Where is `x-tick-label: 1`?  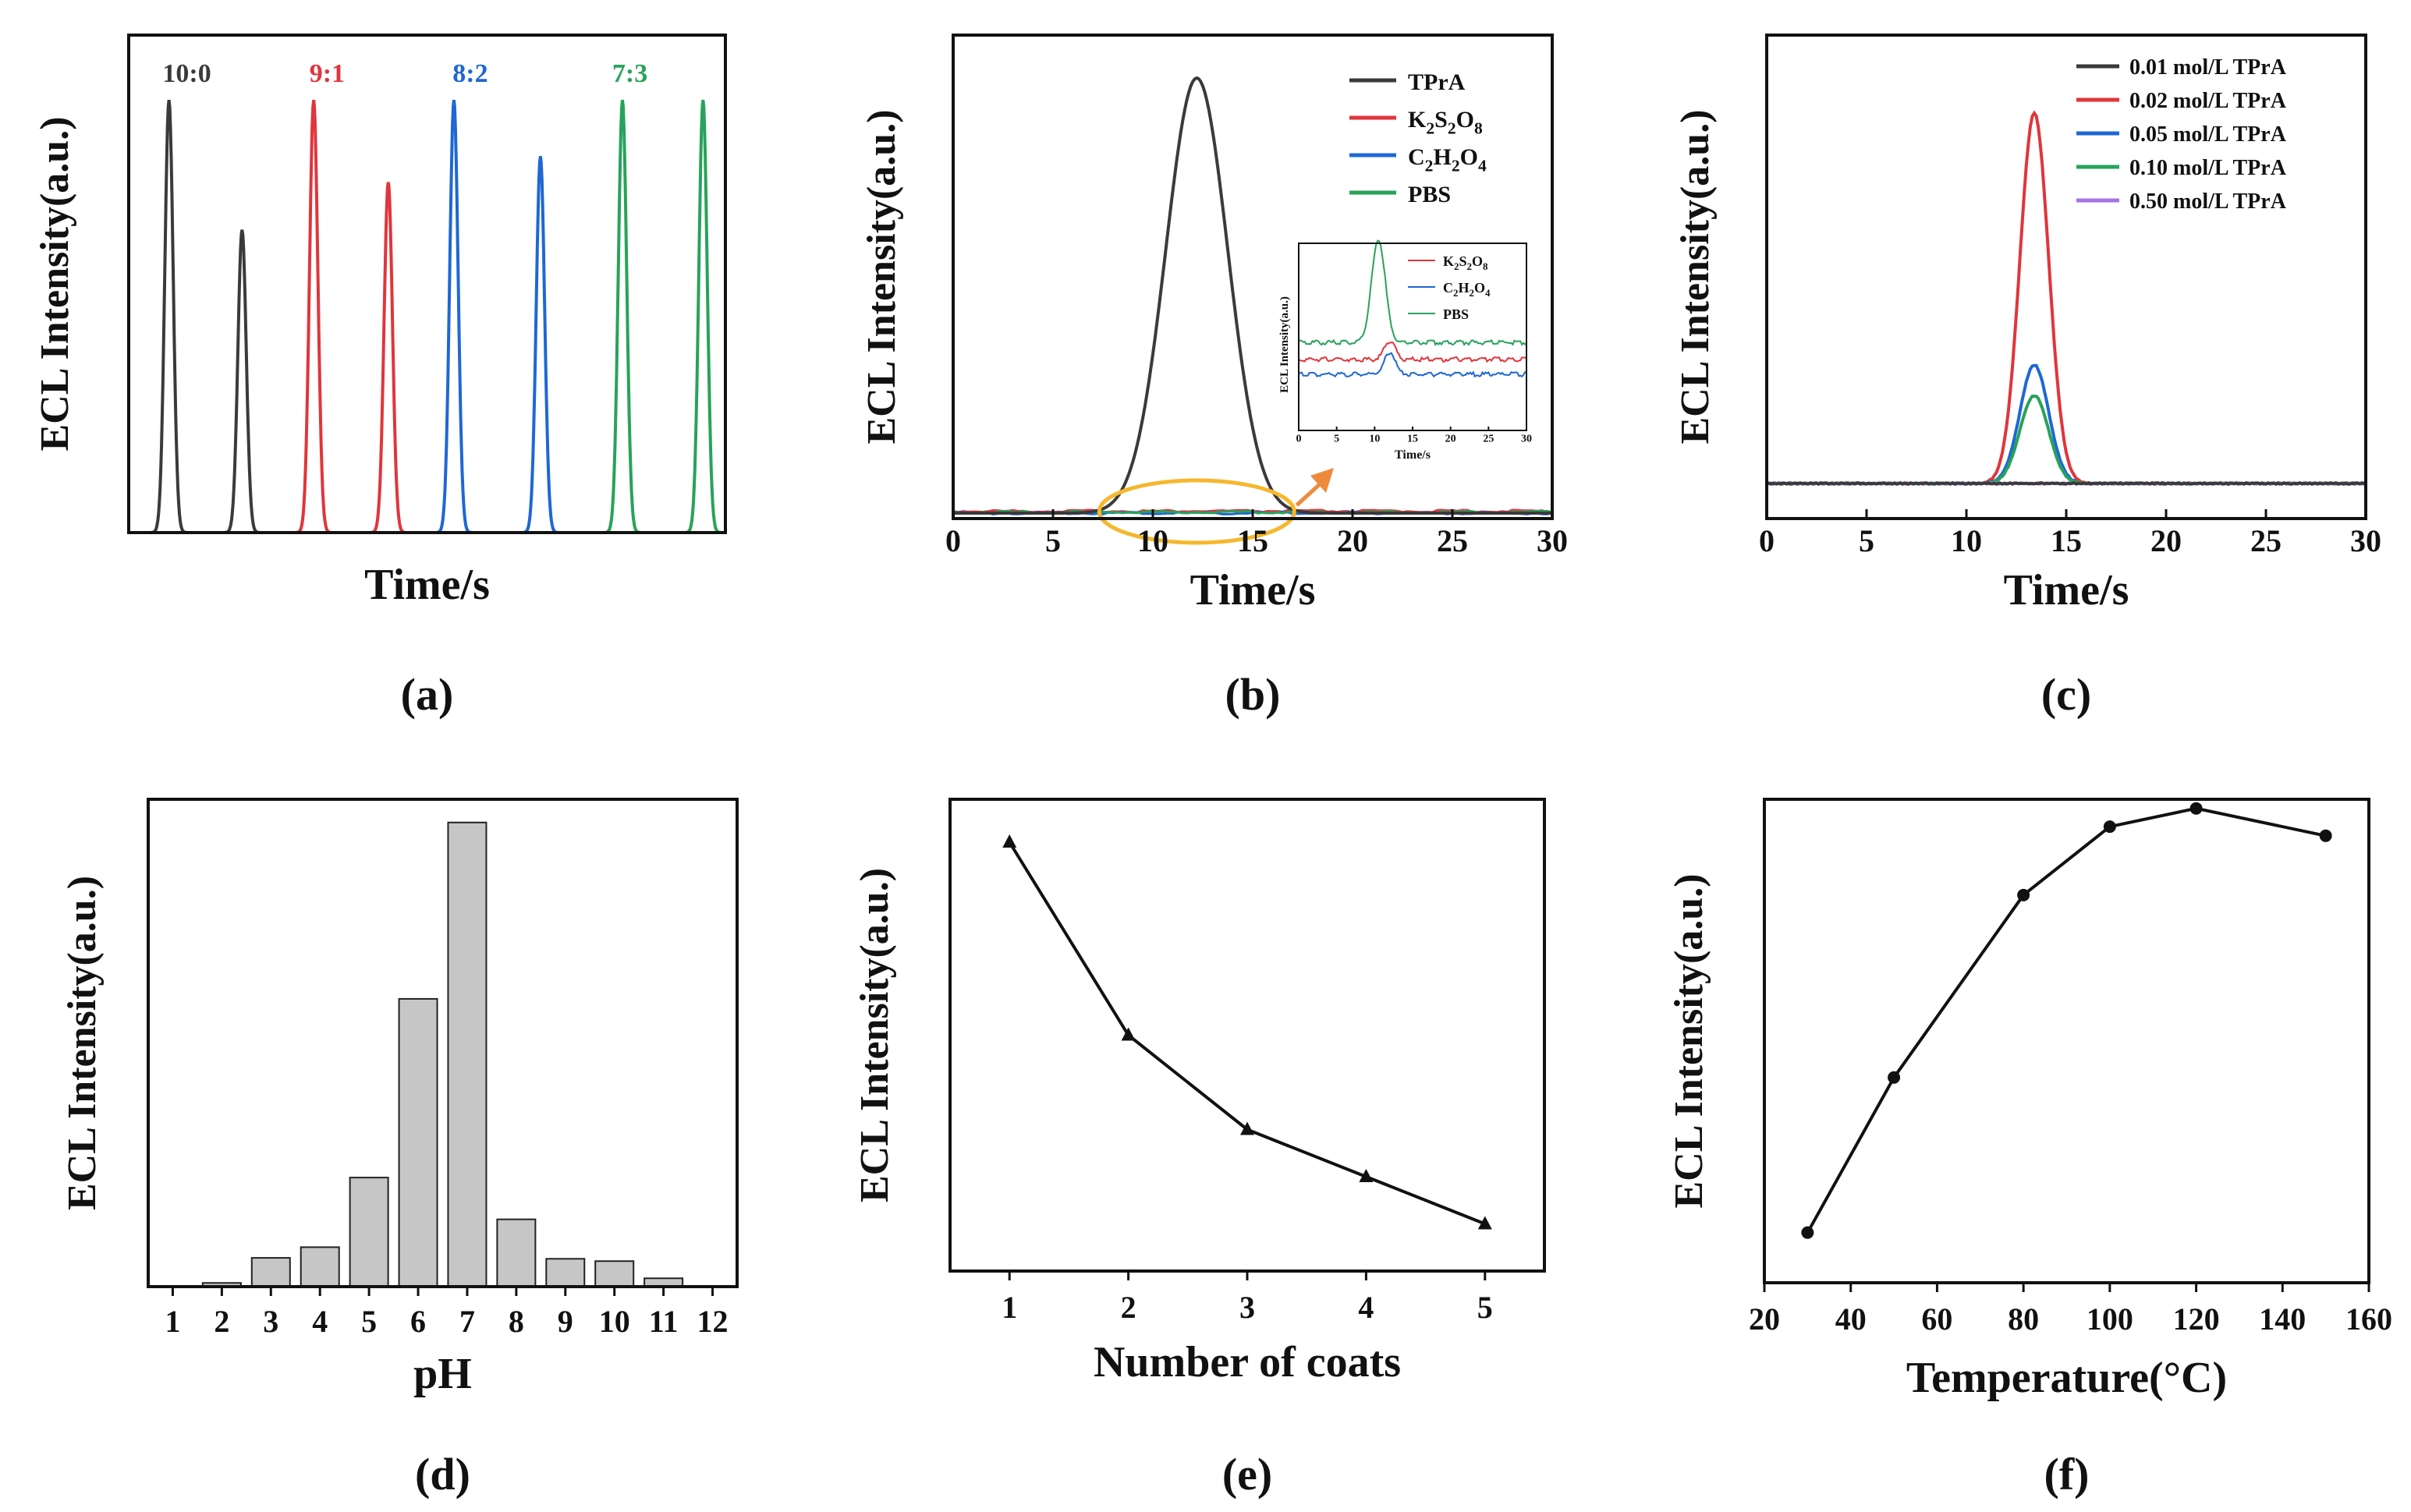 x-tick-label: 1 is located at coordinates (172, 1321).